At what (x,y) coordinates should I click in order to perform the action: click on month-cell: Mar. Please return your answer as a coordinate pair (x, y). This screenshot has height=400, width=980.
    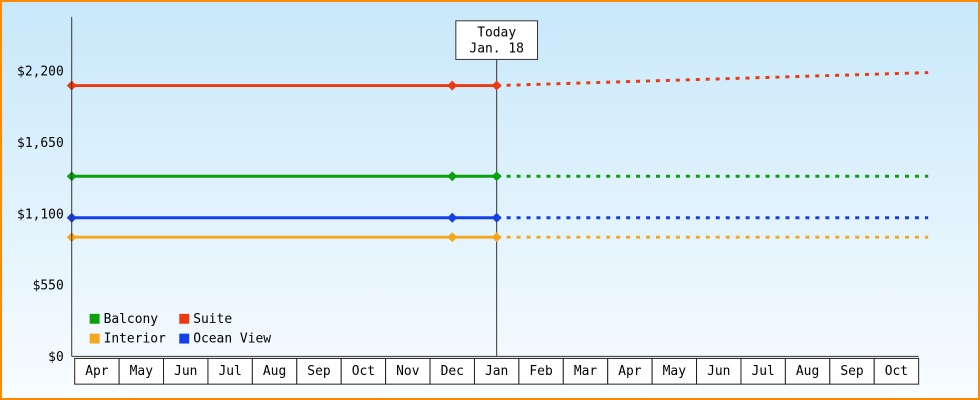
    Looking at the image, I should click on (585, 371).